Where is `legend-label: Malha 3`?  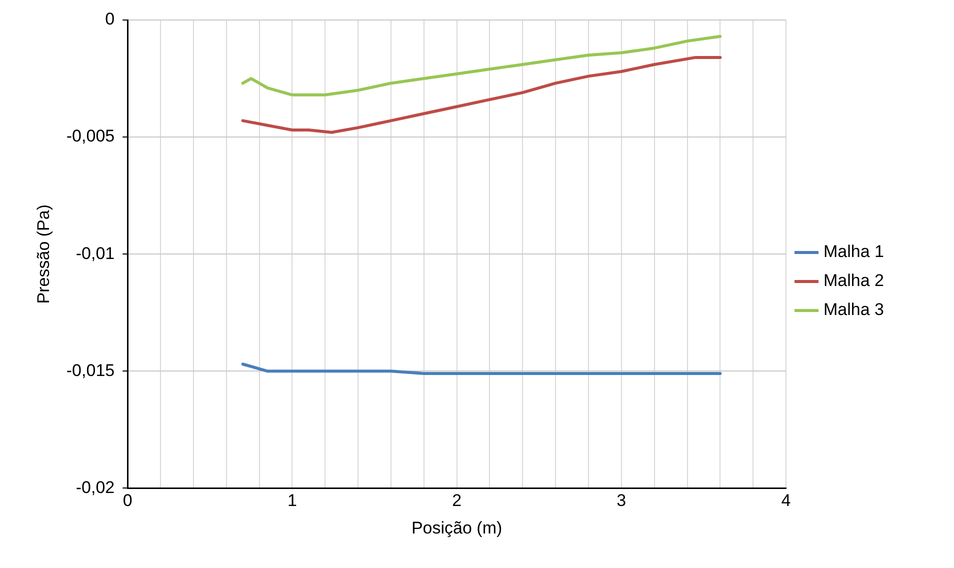 legend-label: Malha 3 is located at coordinates (854, 310).